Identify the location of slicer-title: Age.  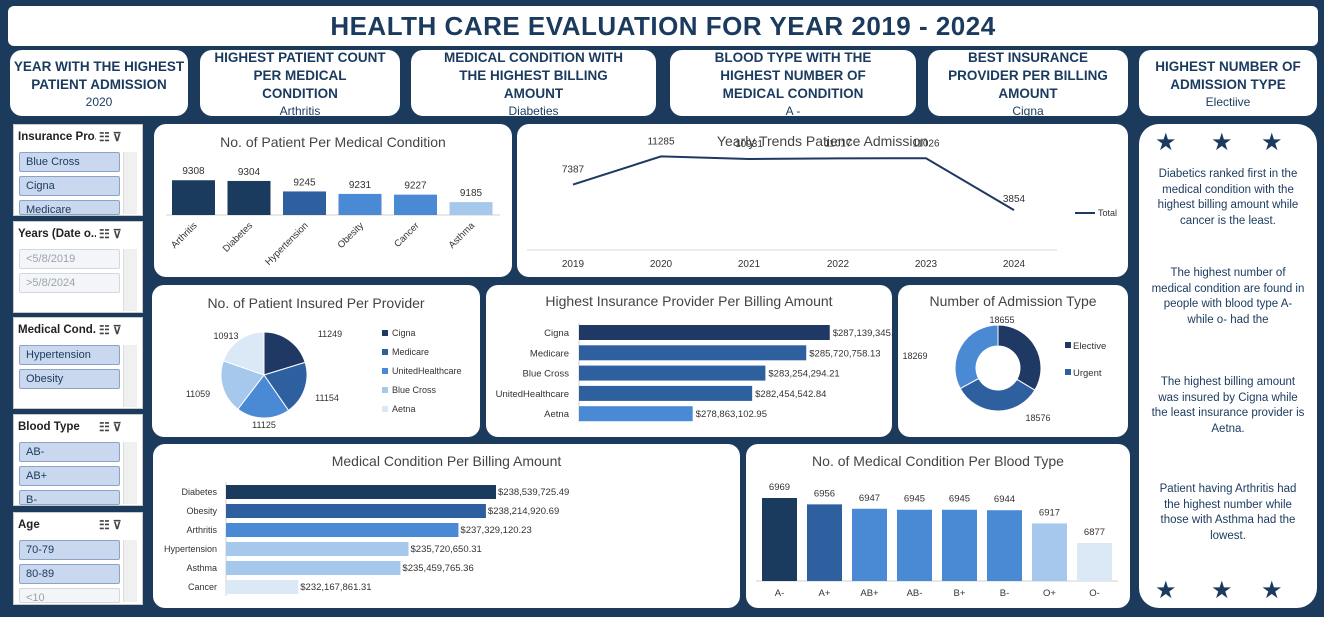
(29, 525).